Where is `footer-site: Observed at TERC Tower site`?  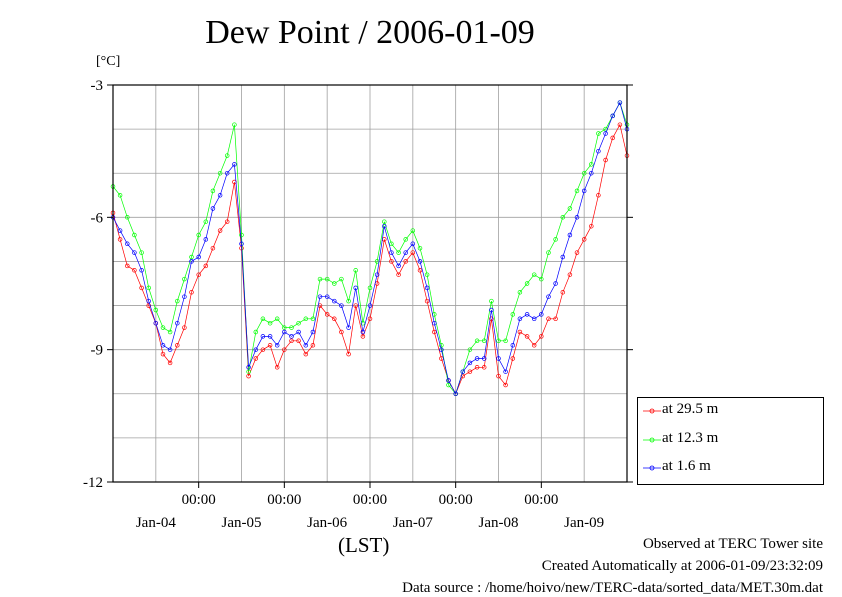 footer-site: Observed at TERC Tower site is located at coordinates (732, 544).